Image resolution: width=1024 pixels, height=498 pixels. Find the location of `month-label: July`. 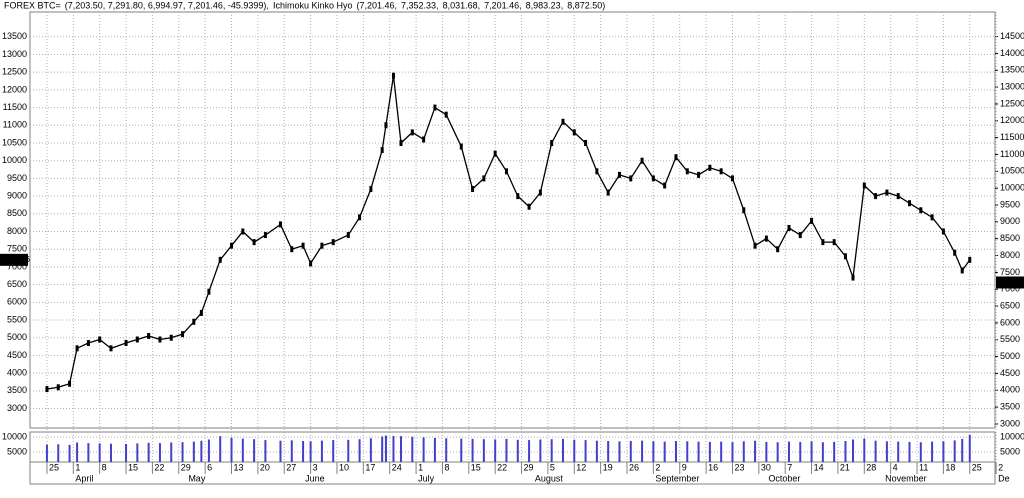

month-label: July is located at coordinates (426, 478).